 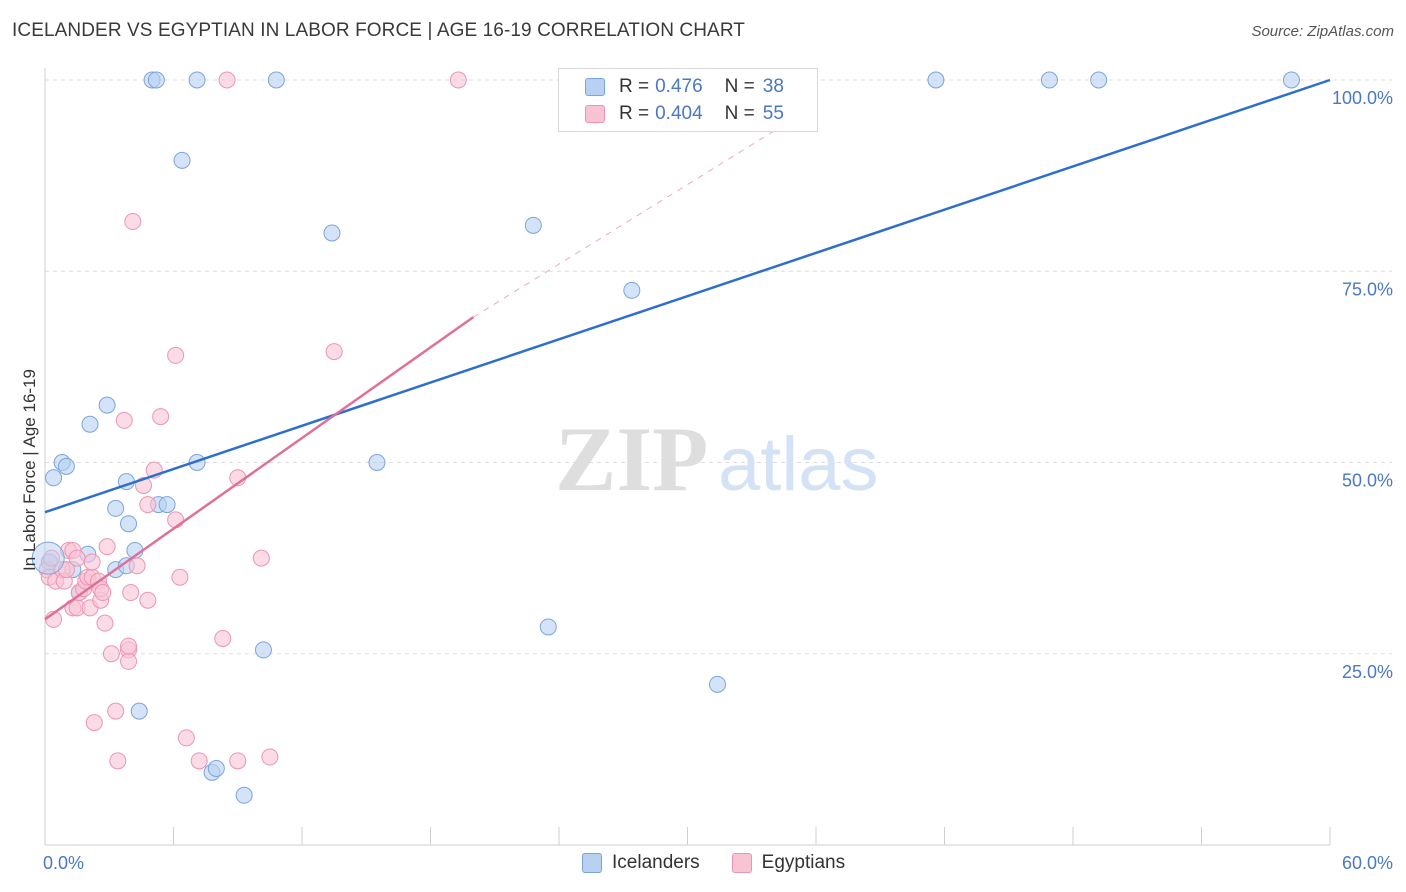 What do you see at coordinates (679, 86) in the screenshot?
I see `legend-r-value: 0.476` at bounding box center [679, 86].